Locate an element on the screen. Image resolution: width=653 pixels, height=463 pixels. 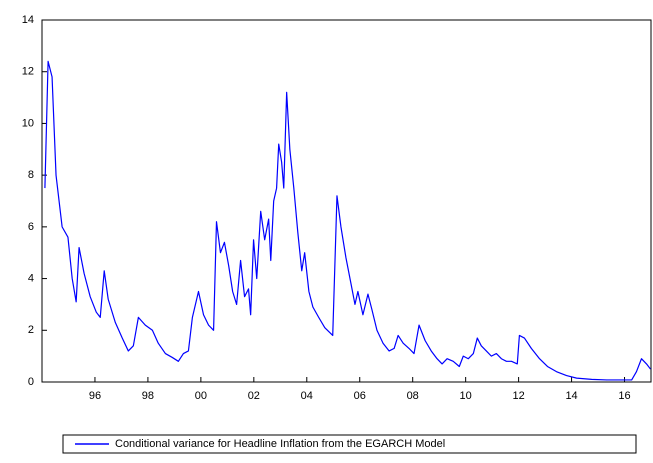
x-tick-label: 16 is located at coordinates (624, 396).